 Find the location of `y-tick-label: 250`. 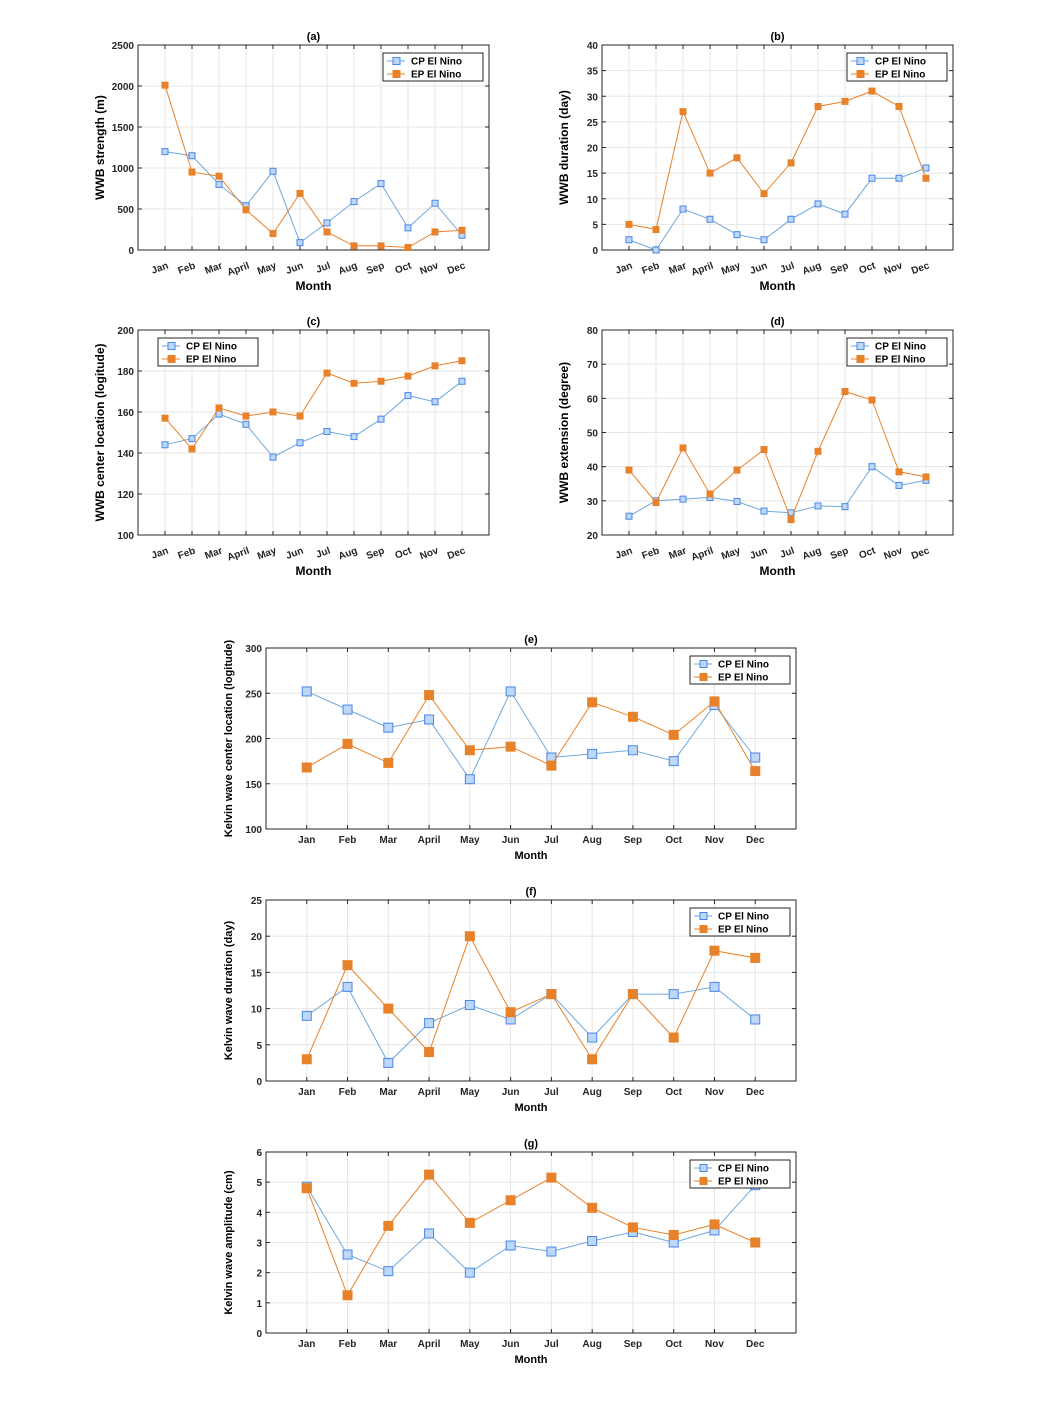

y-tick-label: 250 is located at coordinates (253, 694).